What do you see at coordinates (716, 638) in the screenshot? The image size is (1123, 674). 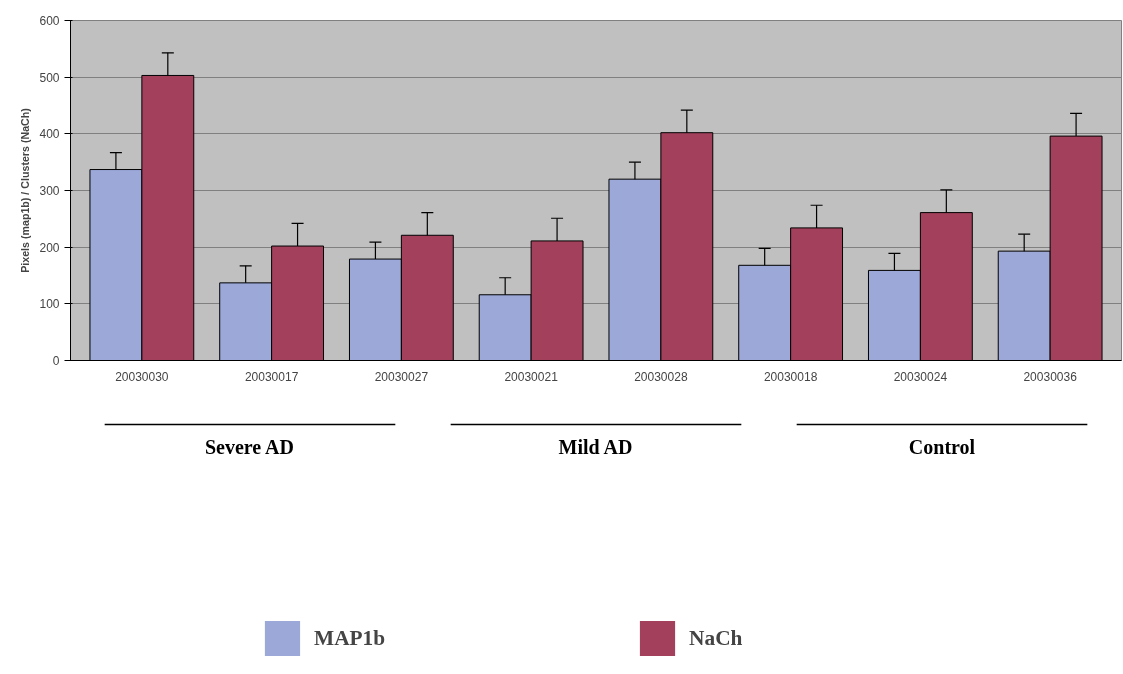 I see `legend-label: NaCh` at bounding box center [716, 638].